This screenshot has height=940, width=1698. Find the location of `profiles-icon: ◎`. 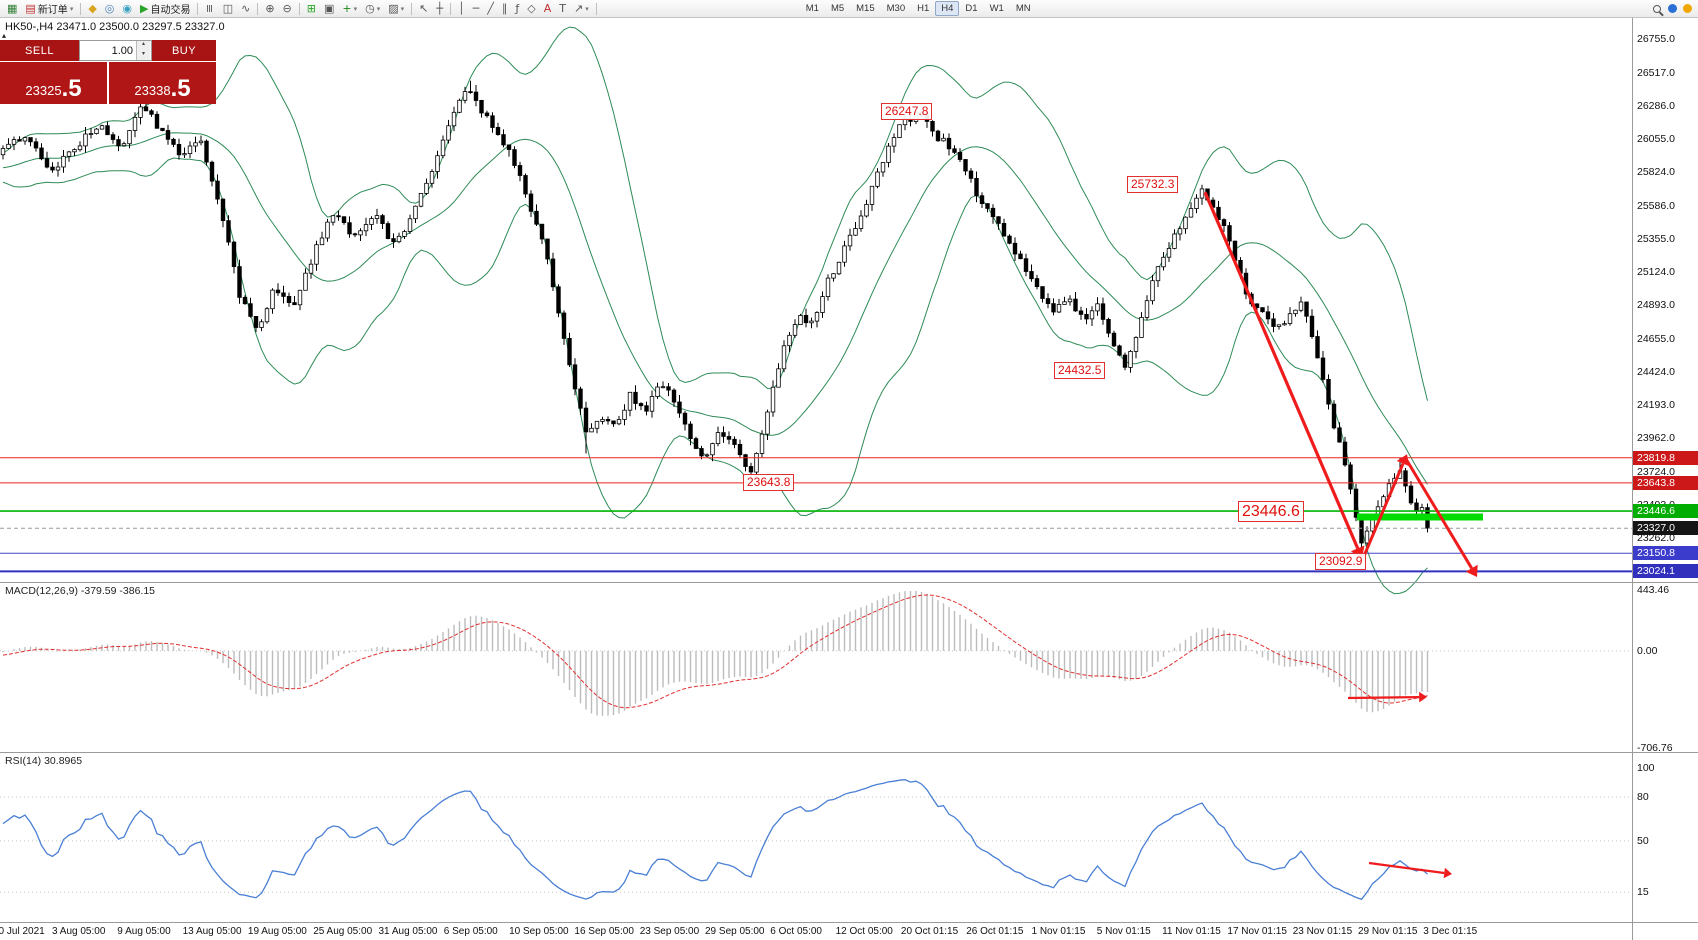

profiles-icon: ◎ is located at coordinates (109, 8).